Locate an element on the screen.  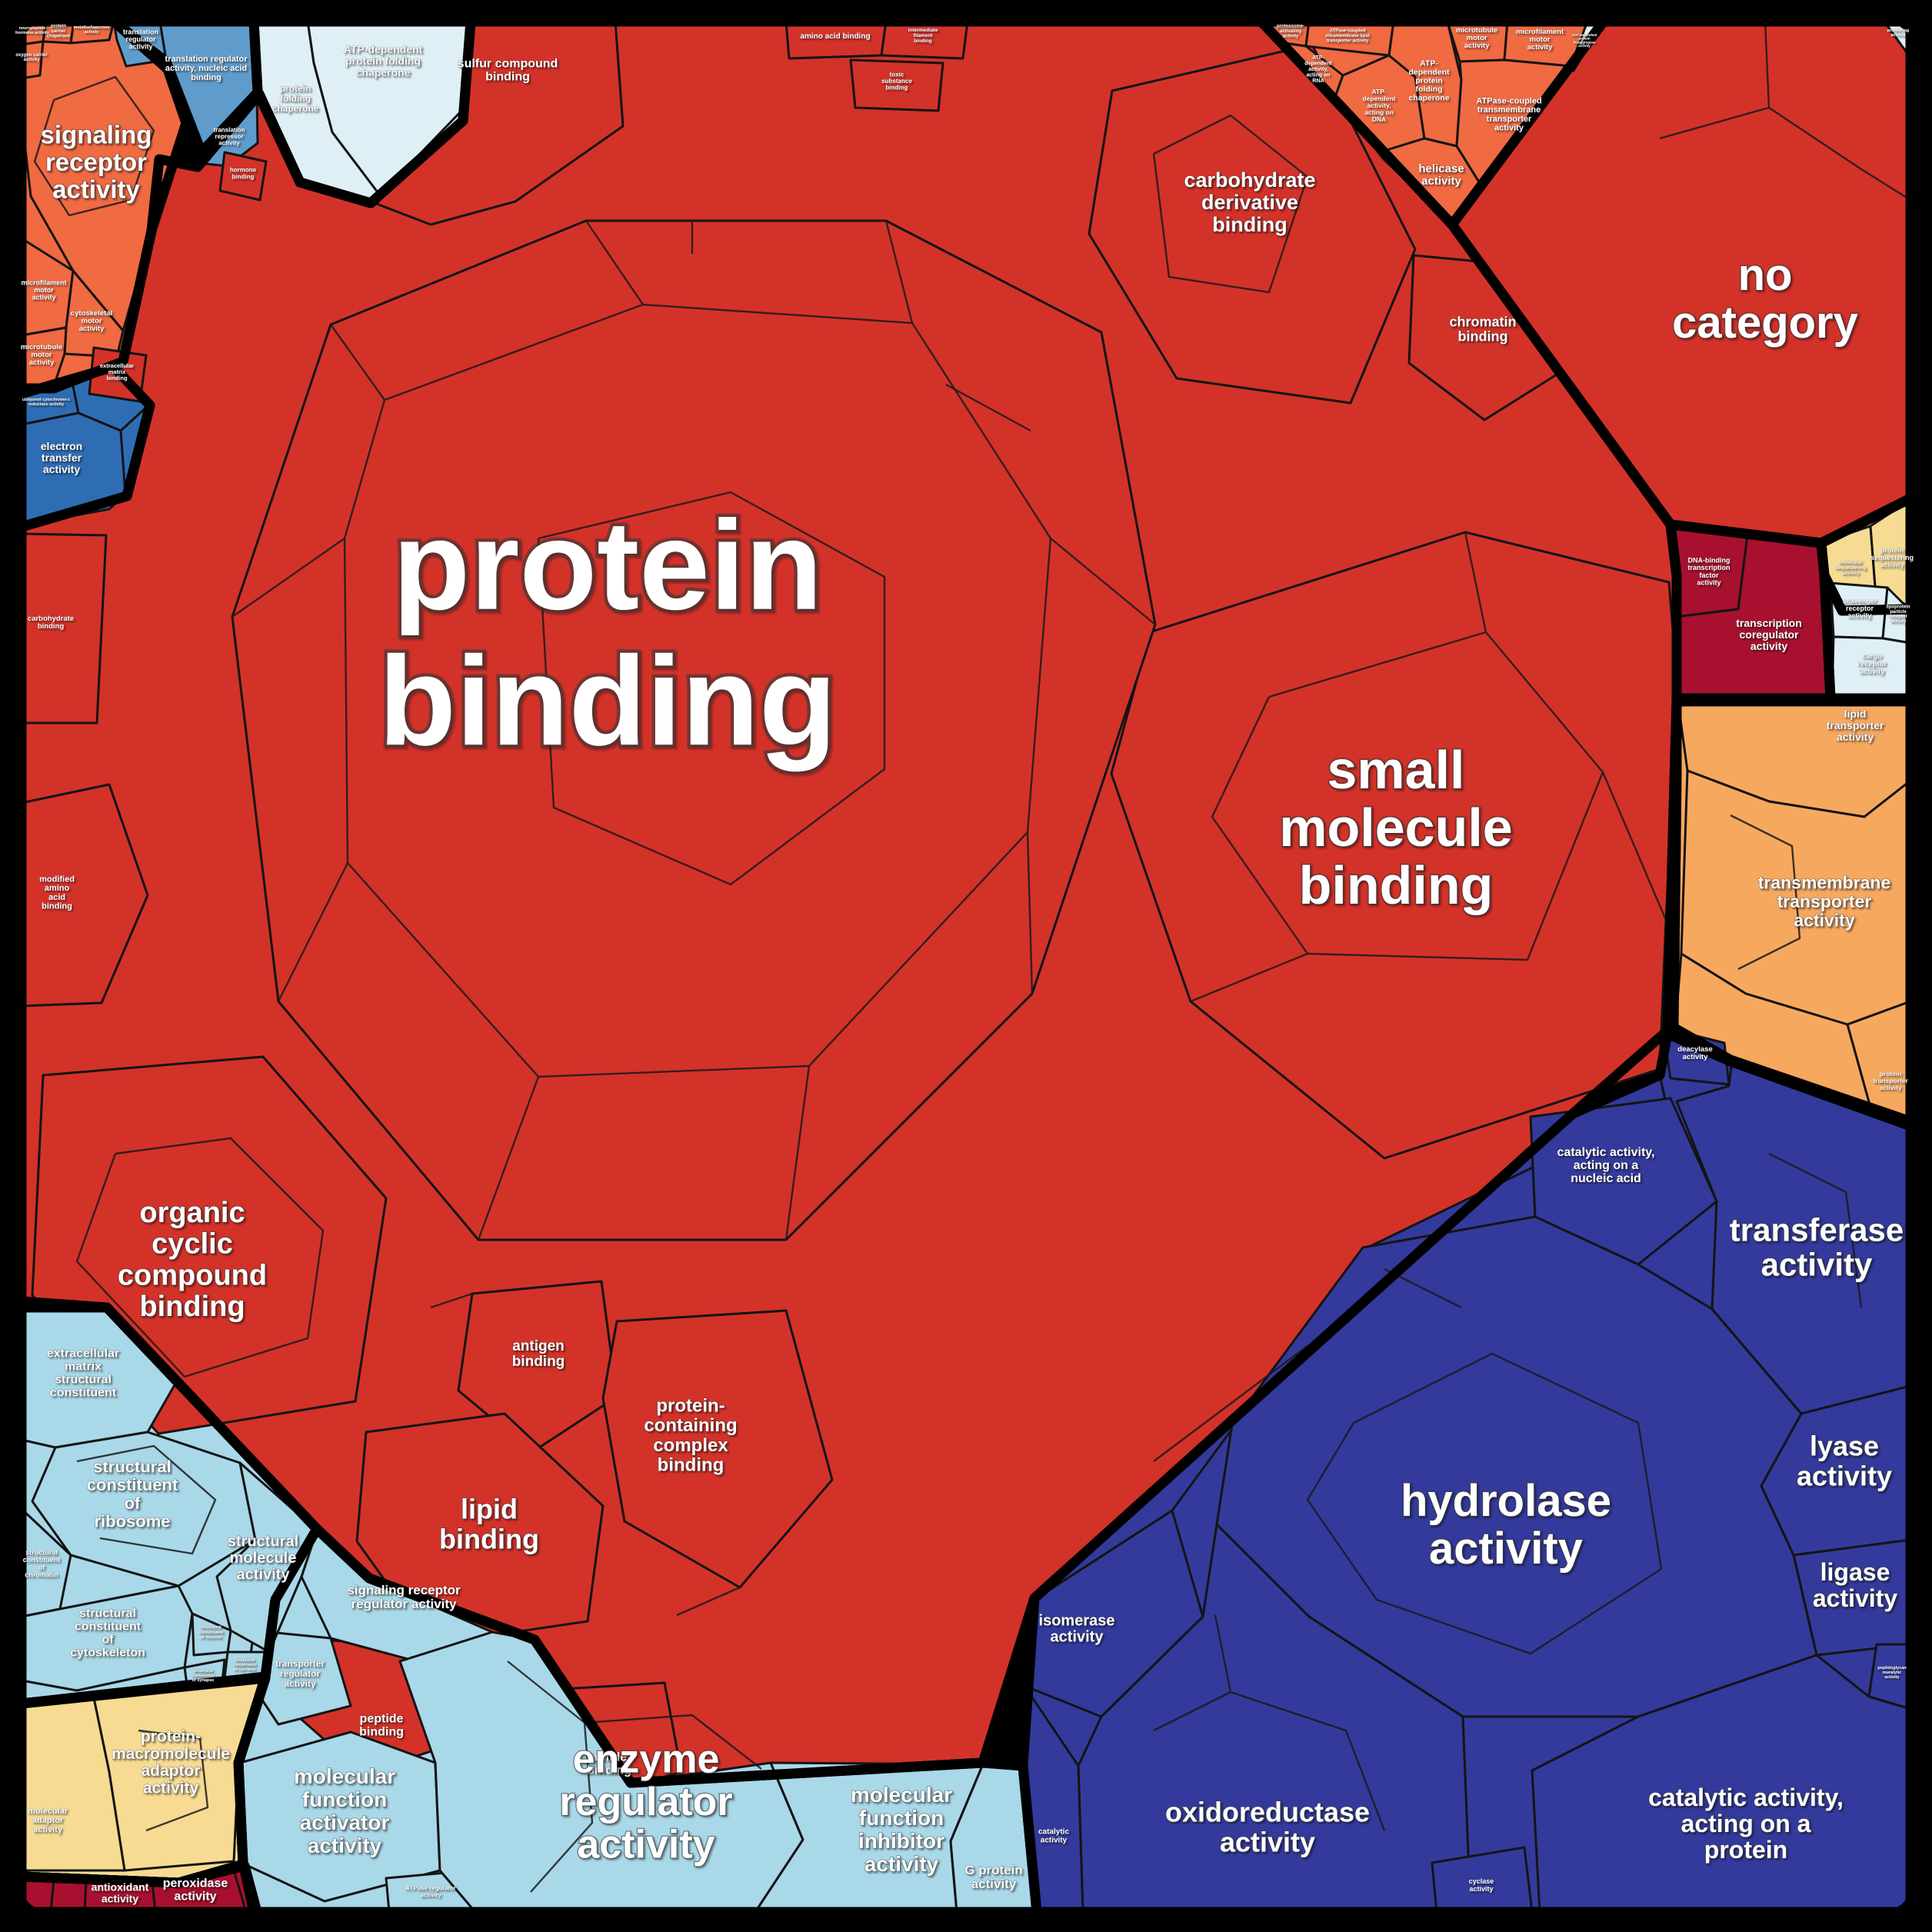
lipid-binding-cell is located at coordinates (480, 1529).